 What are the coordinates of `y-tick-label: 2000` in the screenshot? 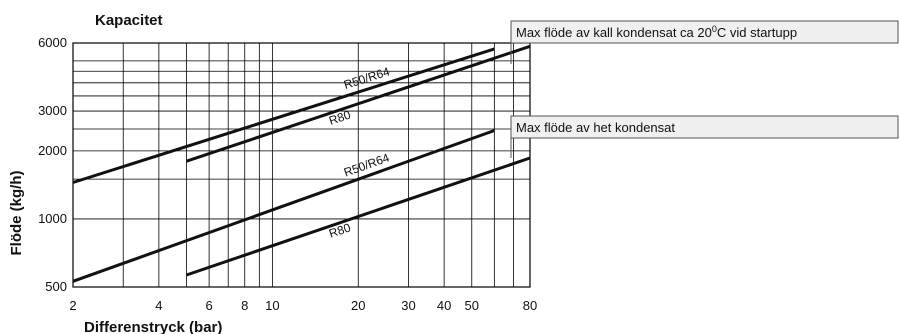 It's located at (52, 150).